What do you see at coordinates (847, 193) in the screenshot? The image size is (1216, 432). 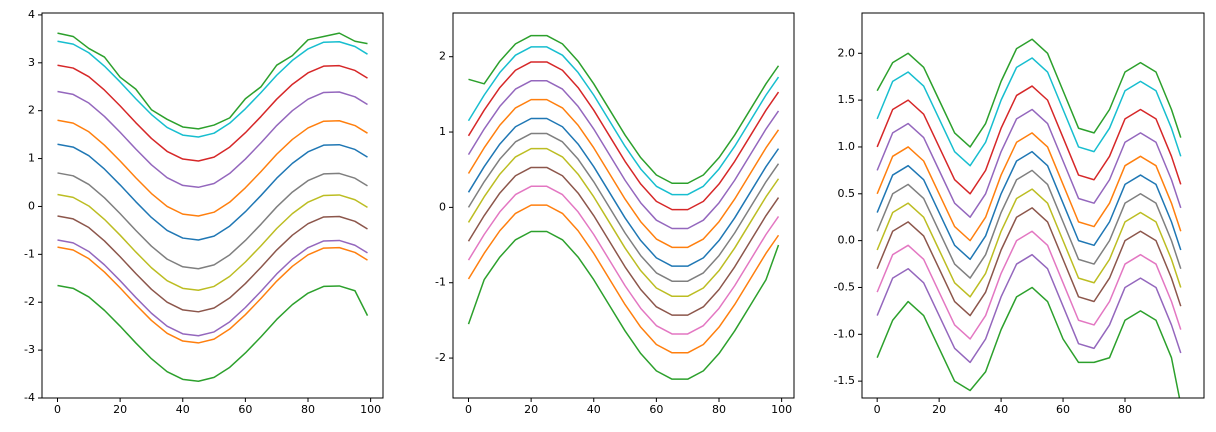 I see `y-tick-label: 0.5` at bounding box center [847, 193].